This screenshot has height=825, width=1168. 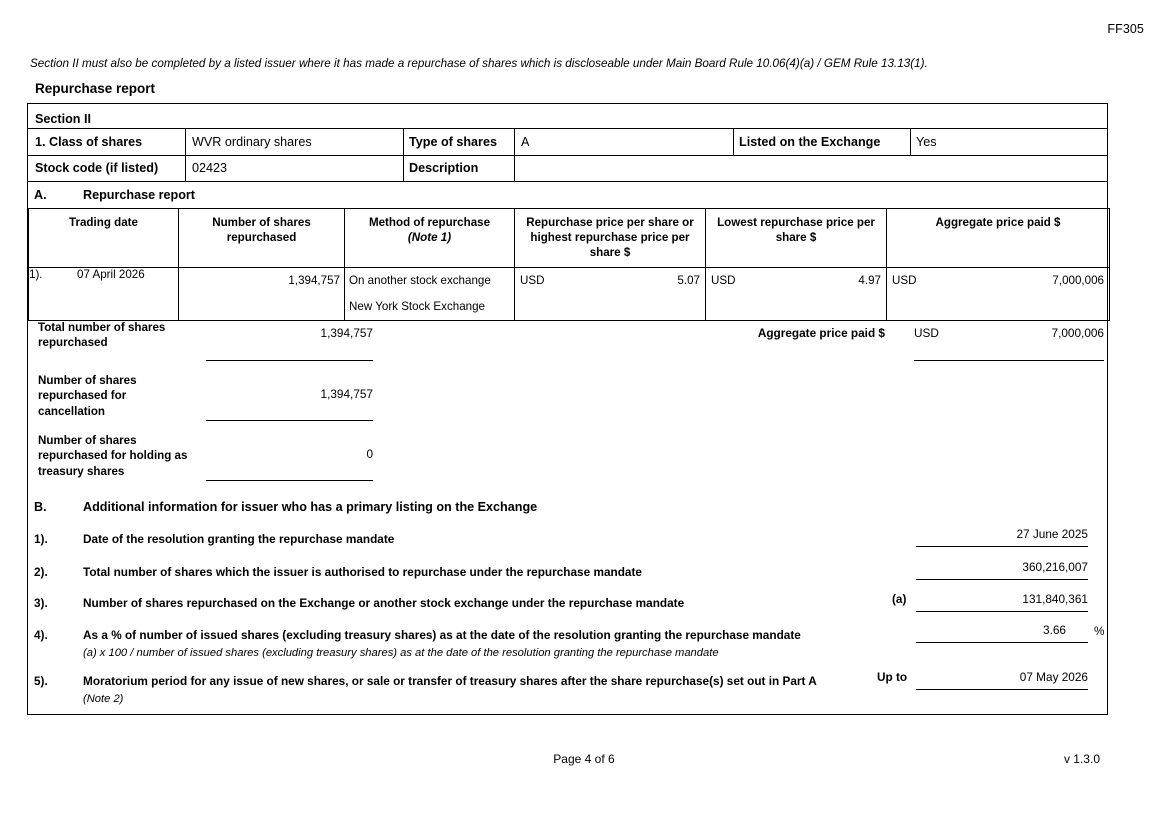 What do you see at coordinates (904, 281) in the screenshot?
I see `row-aggregate-currency: USD` at bounding box center [904, 281].